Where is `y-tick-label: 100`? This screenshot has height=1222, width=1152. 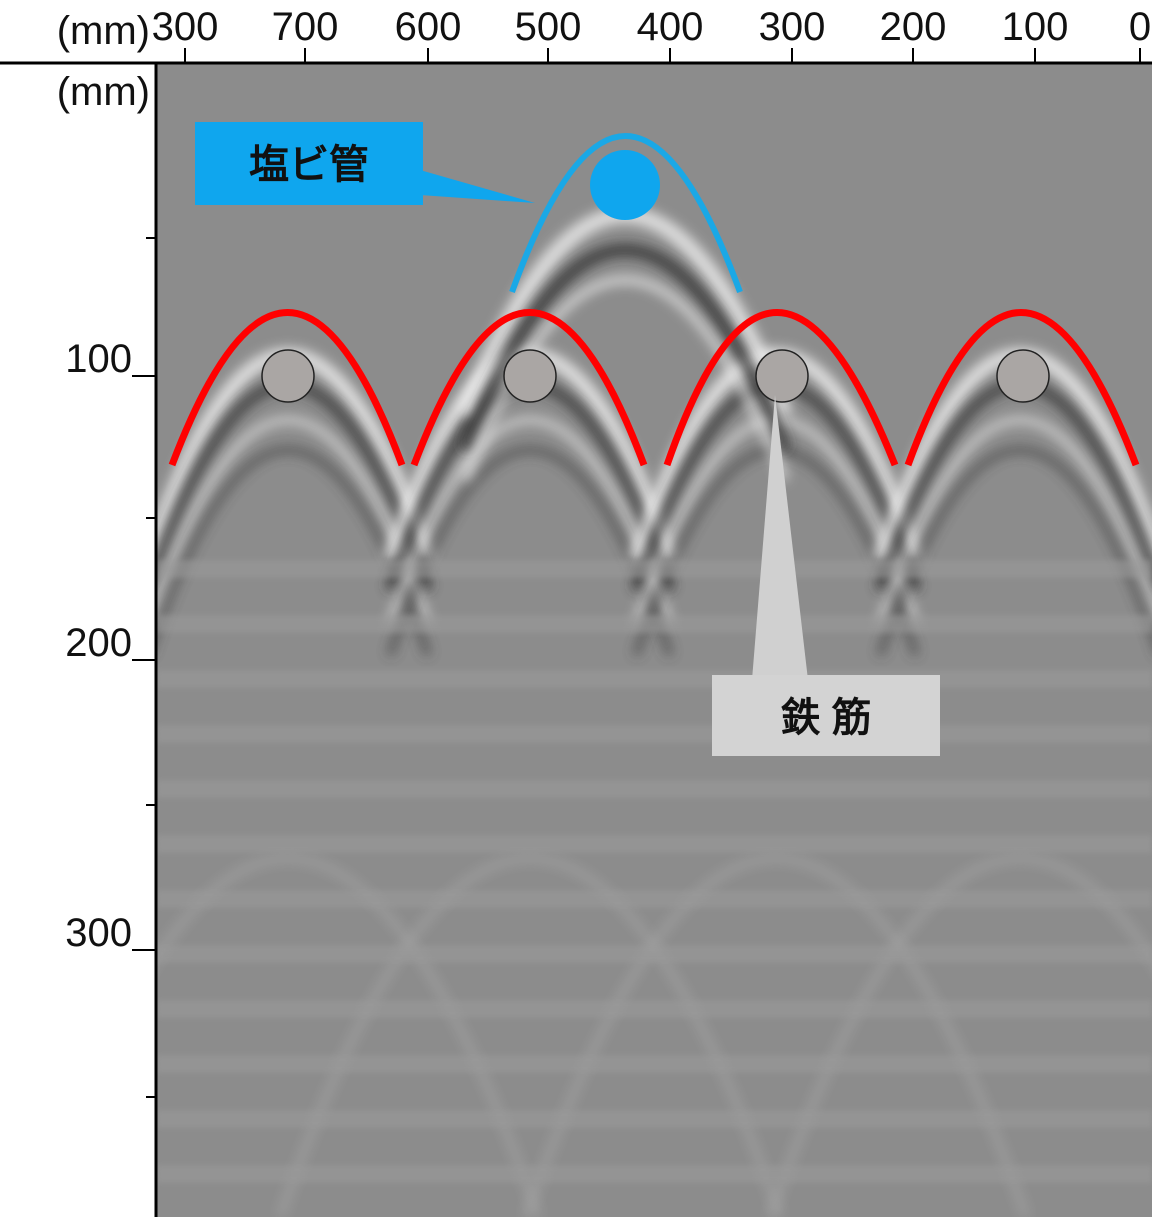 y-tick-label: 100 is located at coordinates (98, 359).